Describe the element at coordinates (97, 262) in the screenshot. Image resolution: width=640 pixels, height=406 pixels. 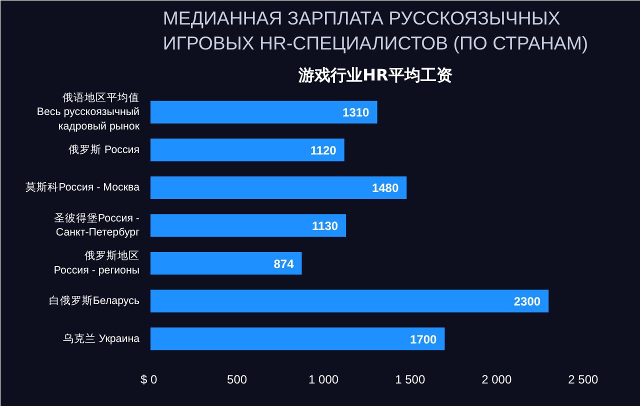
I see `y-tick-label: 俄罗斯地区 Россия - регионы` at that location.